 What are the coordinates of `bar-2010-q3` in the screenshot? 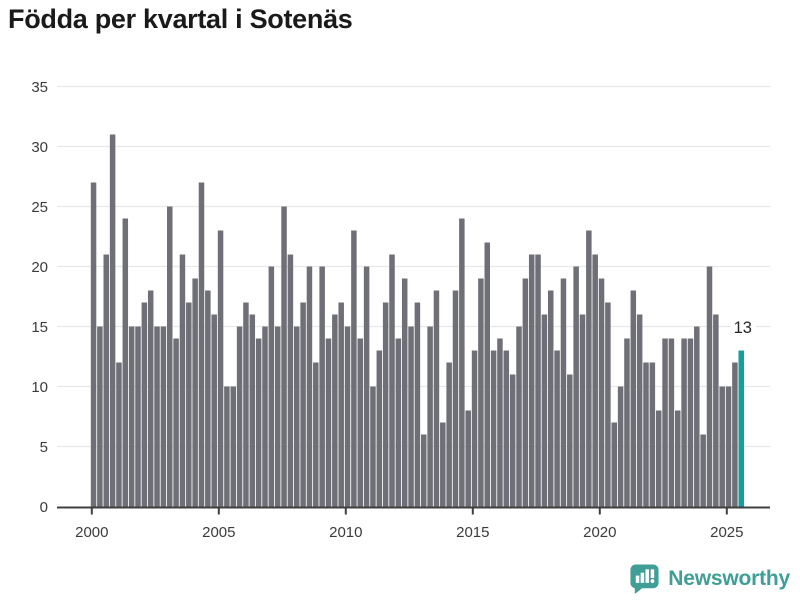 It's located at (360, 422).